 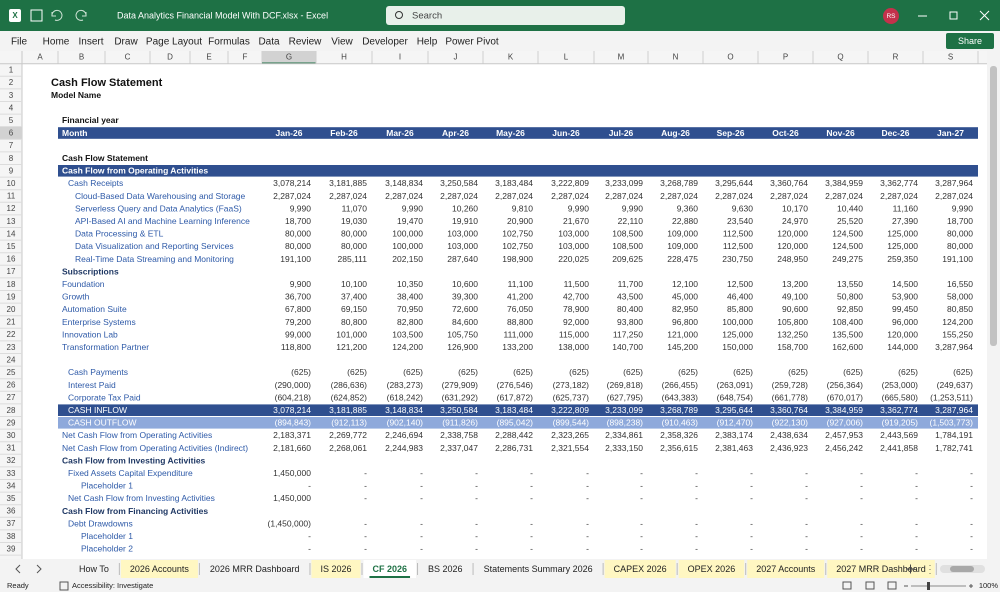 What do you see at coordinates (847, 259) in the screenshot?
I see `cell-value: 249,275` at bounding box center [847, 259].